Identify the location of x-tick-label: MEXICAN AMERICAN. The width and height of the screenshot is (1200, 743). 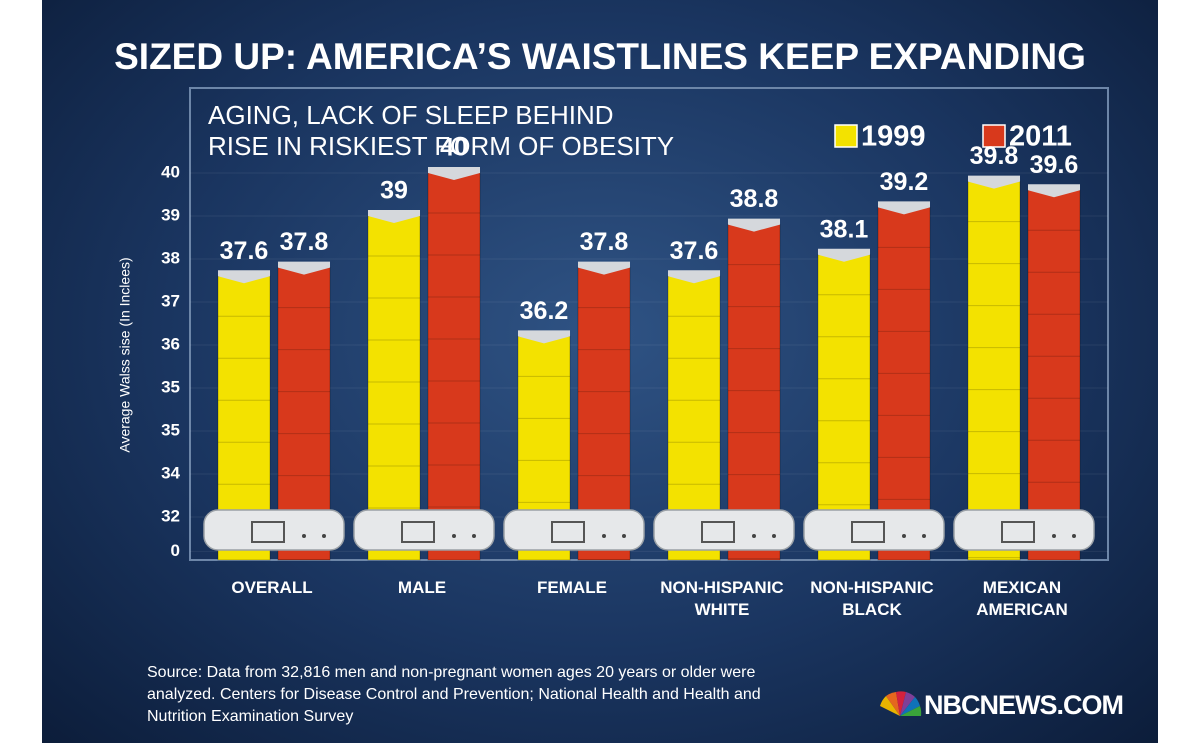
(1022, 598).